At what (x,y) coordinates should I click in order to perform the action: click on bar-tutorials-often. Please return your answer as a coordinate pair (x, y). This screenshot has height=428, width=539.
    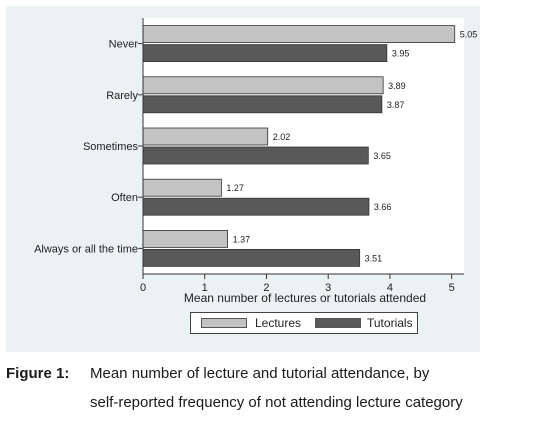
    Looking at the image, I should click on (256, 206).